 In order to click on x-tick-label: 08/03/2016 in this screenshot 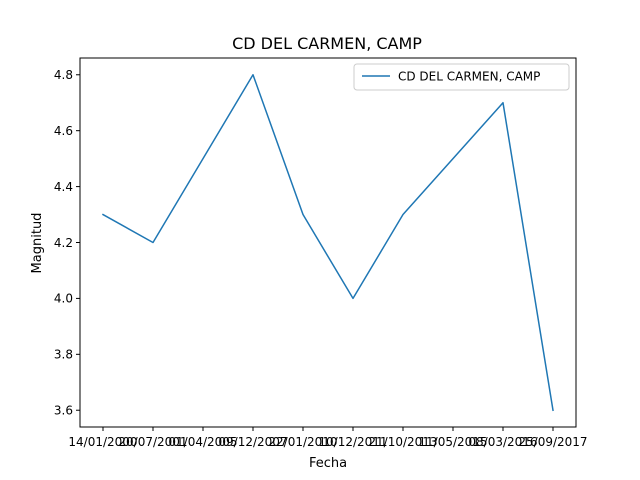, I will do `click(502, 442)`.